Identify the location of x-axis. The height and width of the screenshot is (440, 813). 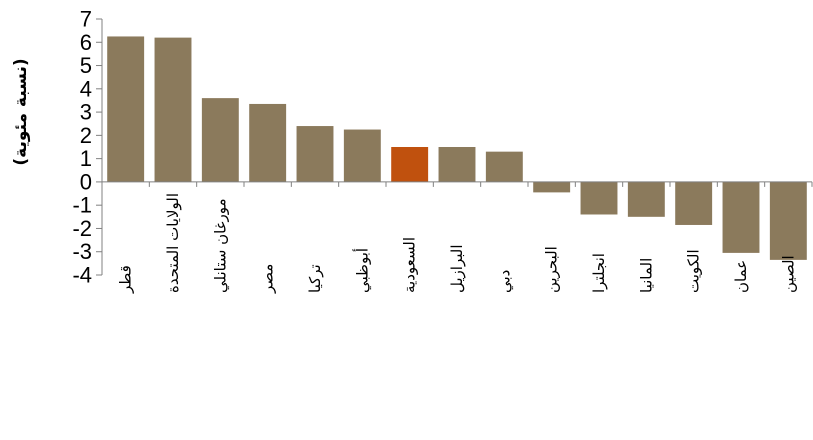
(457, 184).